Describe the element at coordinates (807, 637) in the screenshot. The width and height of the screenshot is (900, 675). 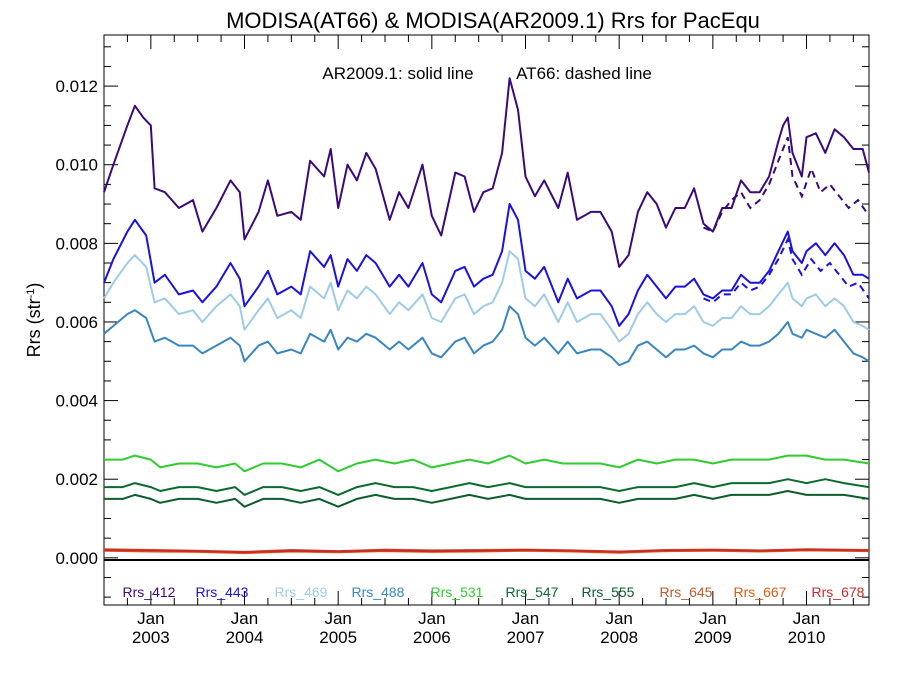
I see `x-tick-year: 2010` at that location.